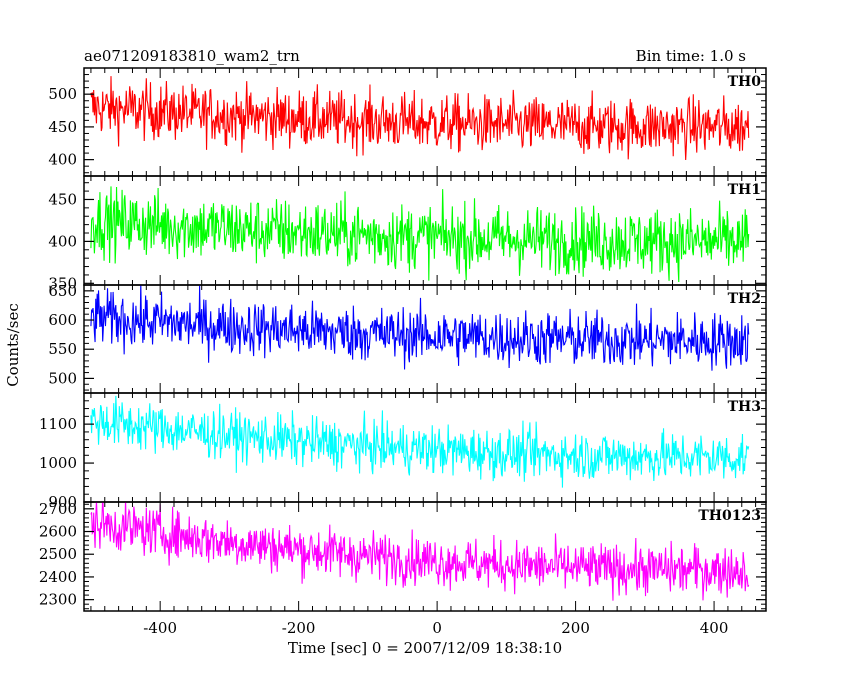  Describe the element at coordinates (62, 291) in the screenshot. I see `y-tick-label: 650` at that location.